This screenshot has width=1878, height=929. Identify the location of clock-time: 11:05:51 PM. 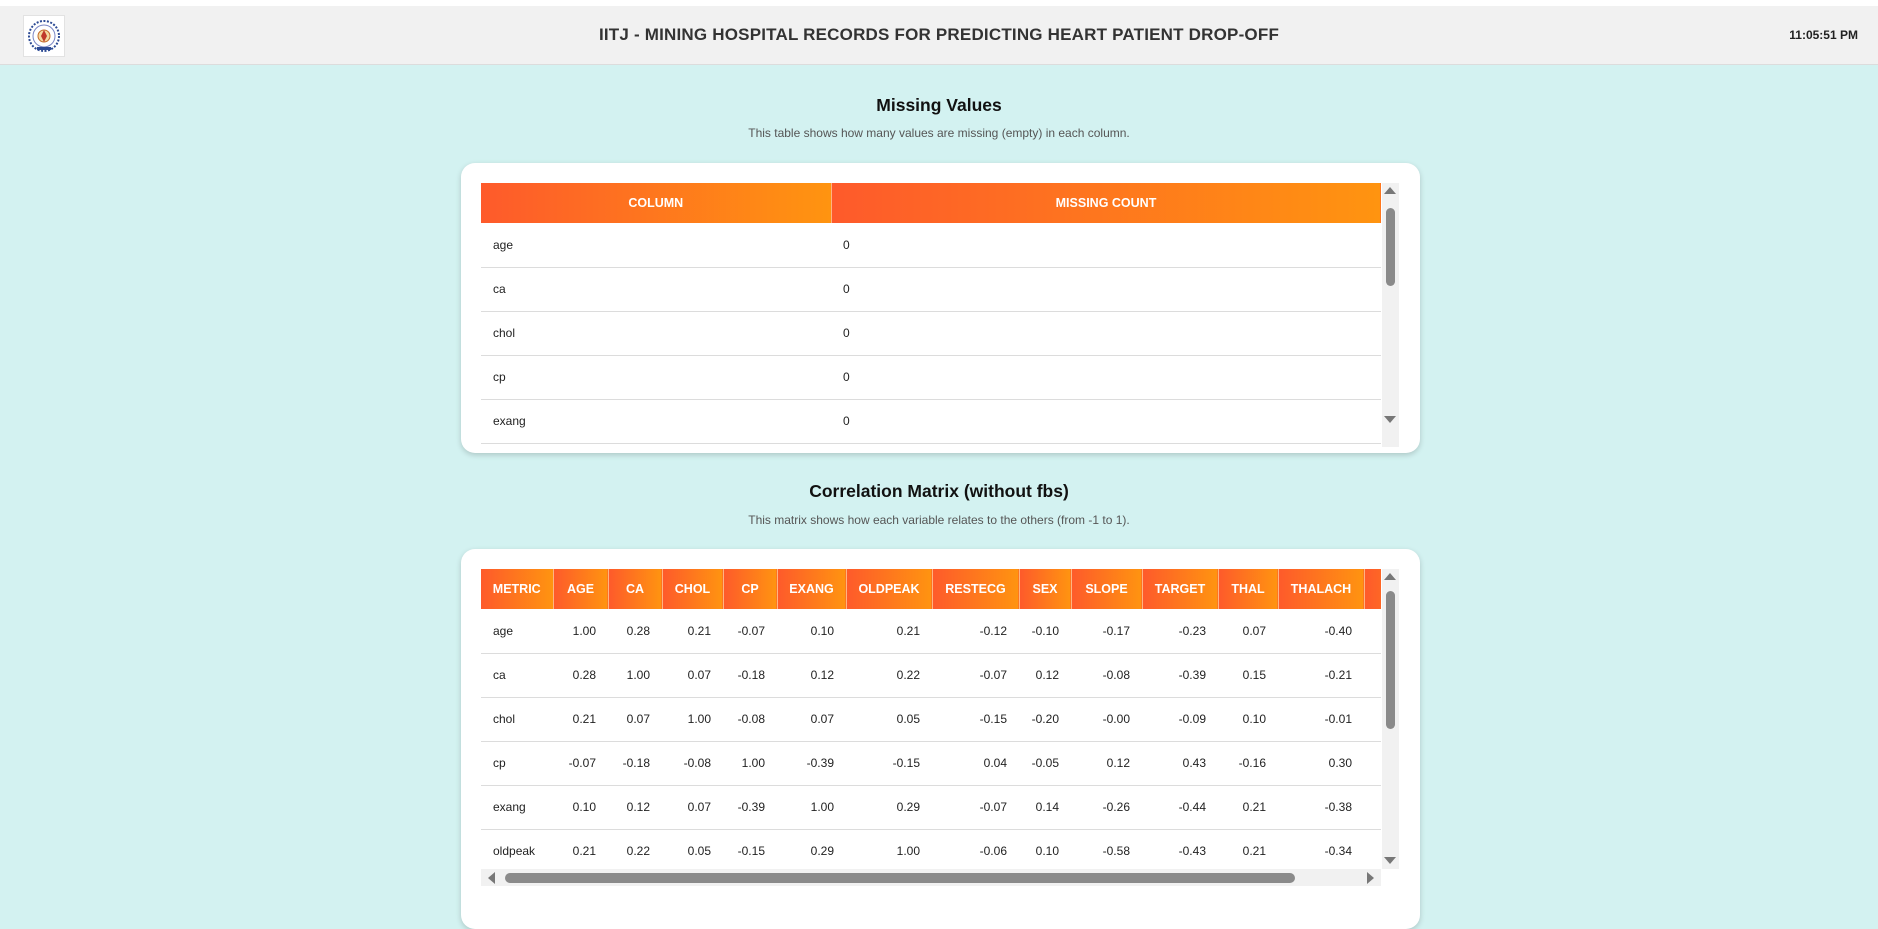
(1823, 35).